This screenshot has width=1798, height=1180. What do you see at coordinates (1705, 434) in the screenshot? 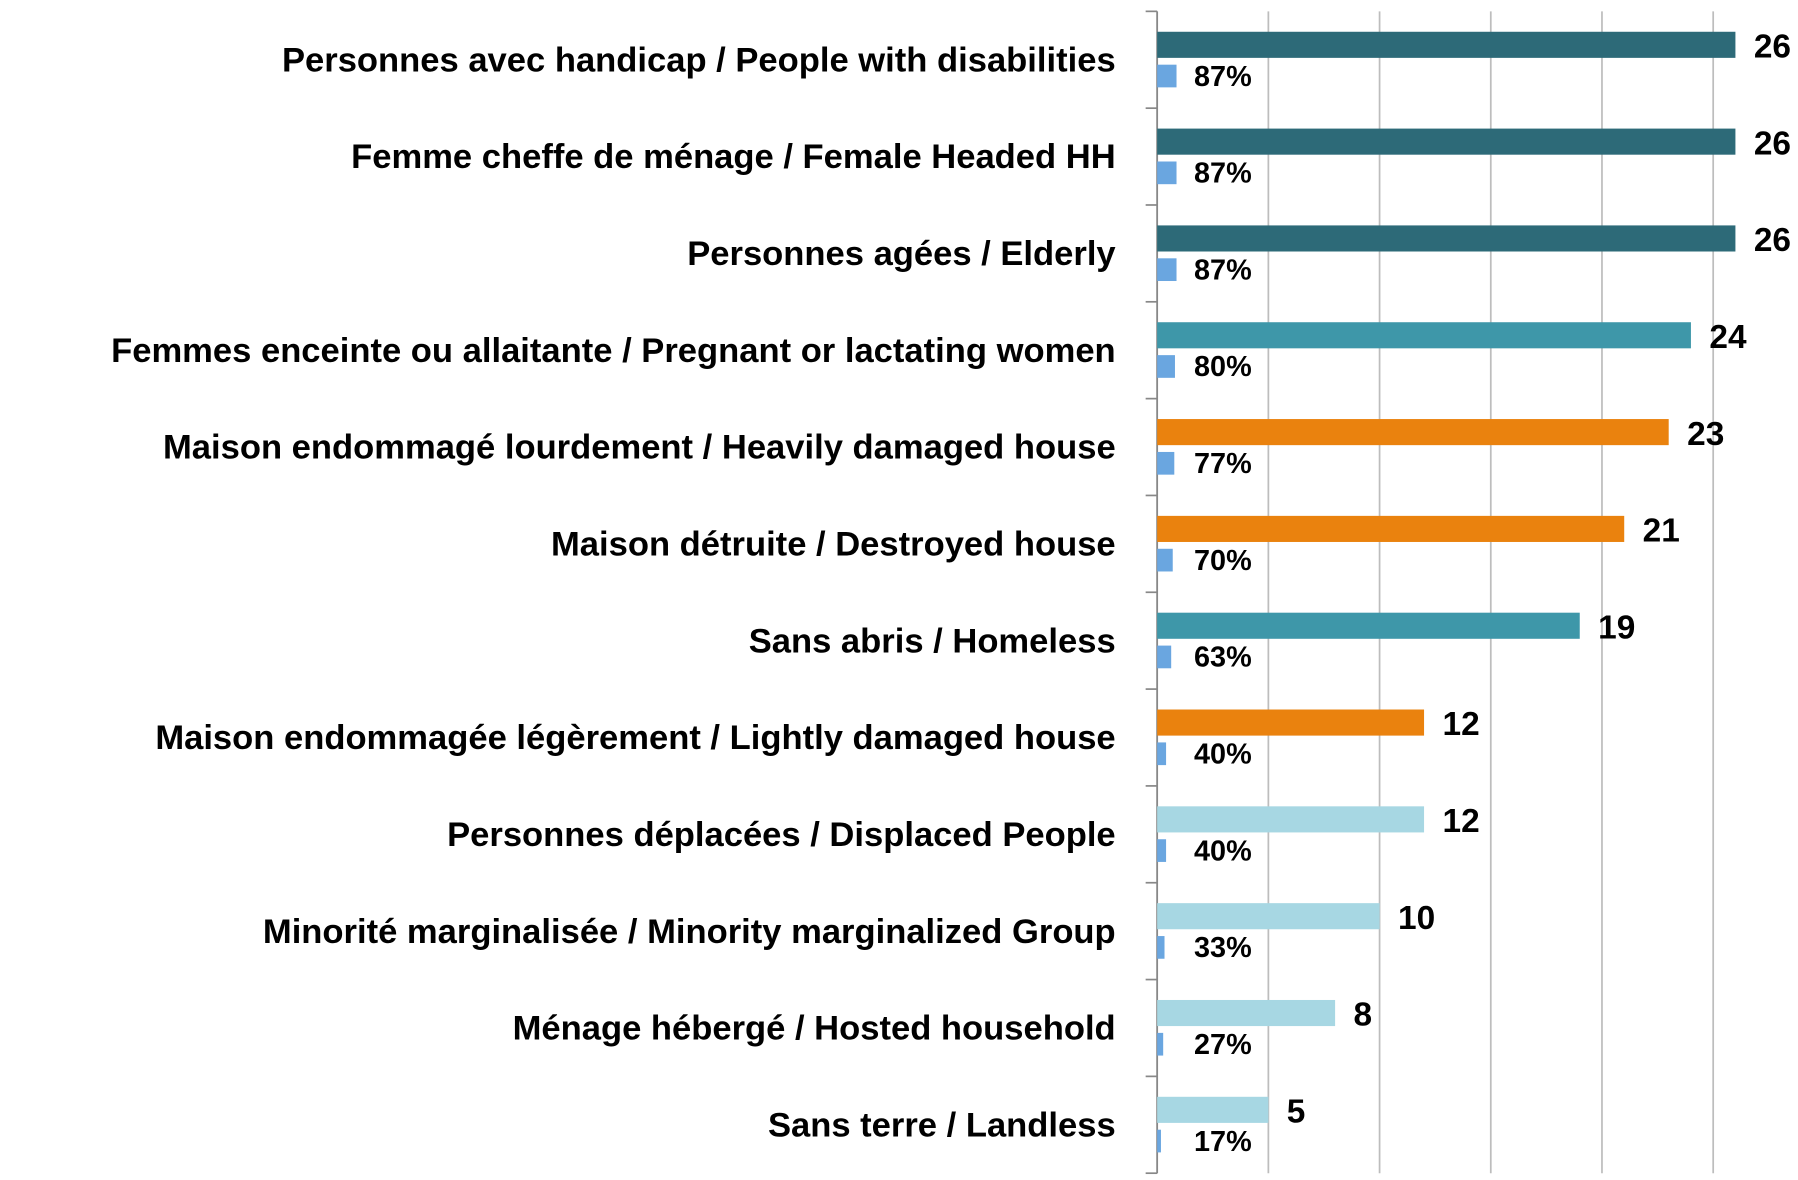
I see `data-label: 23` at bounding box center [1705, 434].